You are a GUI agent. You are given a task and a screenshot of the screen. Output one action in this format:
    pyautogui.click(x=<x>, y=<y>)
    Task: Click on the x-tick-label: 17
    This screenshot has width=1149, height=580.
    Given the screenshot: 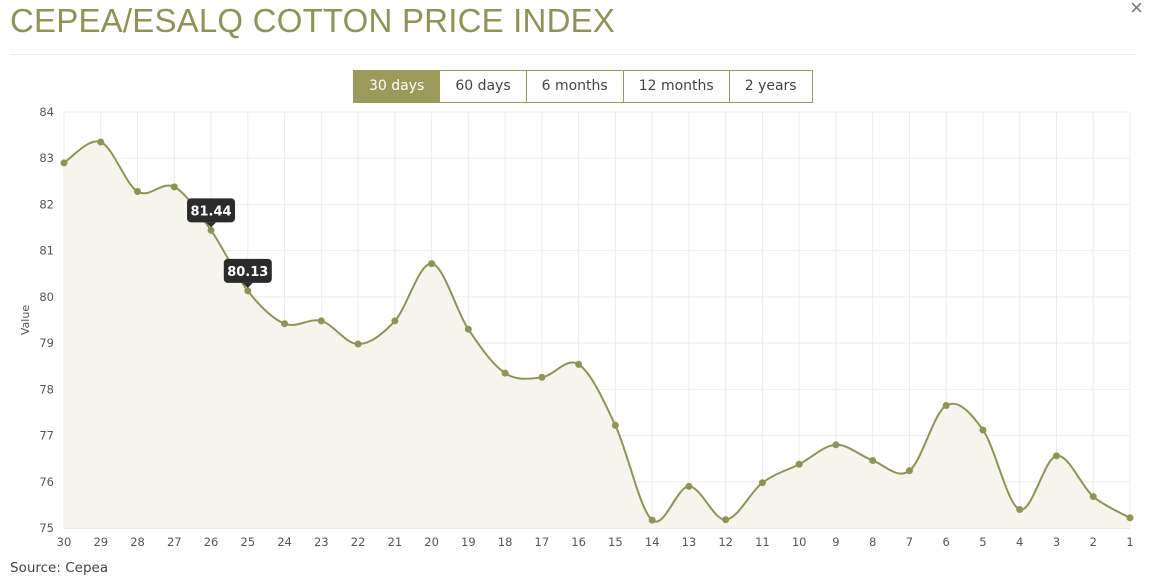 What is the action you would take?
    pyautogui.click(x=542, y=542)
    